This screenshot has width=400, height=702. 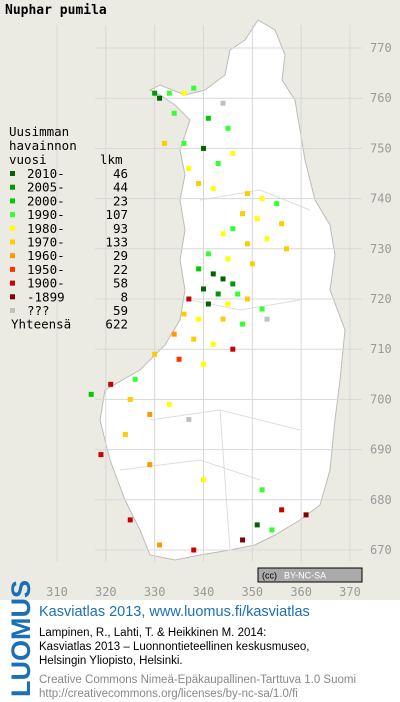 What do you see at coordinates (305, 576) in the screenshot?
I see `cc-text: BY-NC-SA` at bounding box center [305, 576].